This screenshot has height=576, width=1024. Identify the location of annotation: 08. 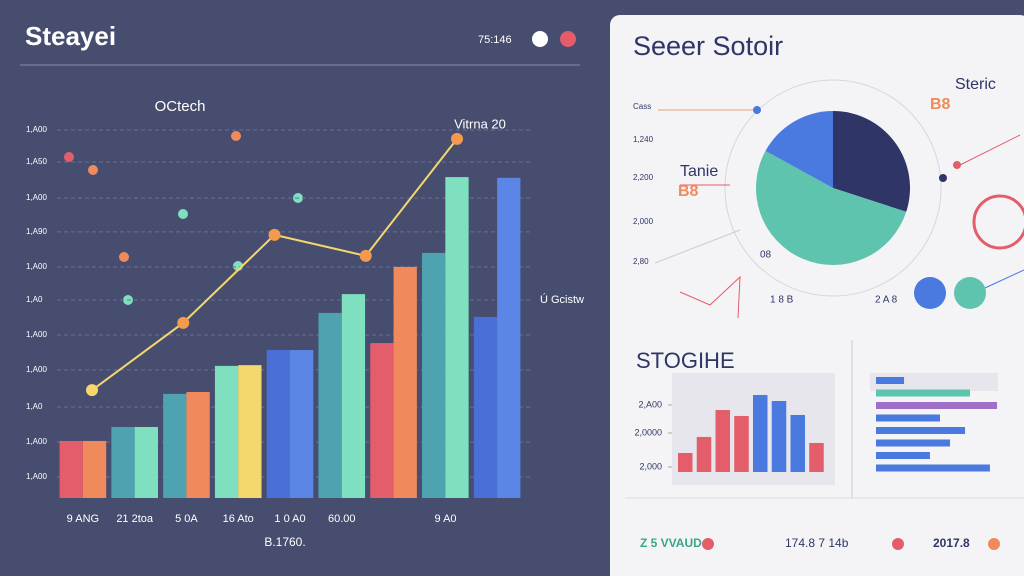
(766, 255).